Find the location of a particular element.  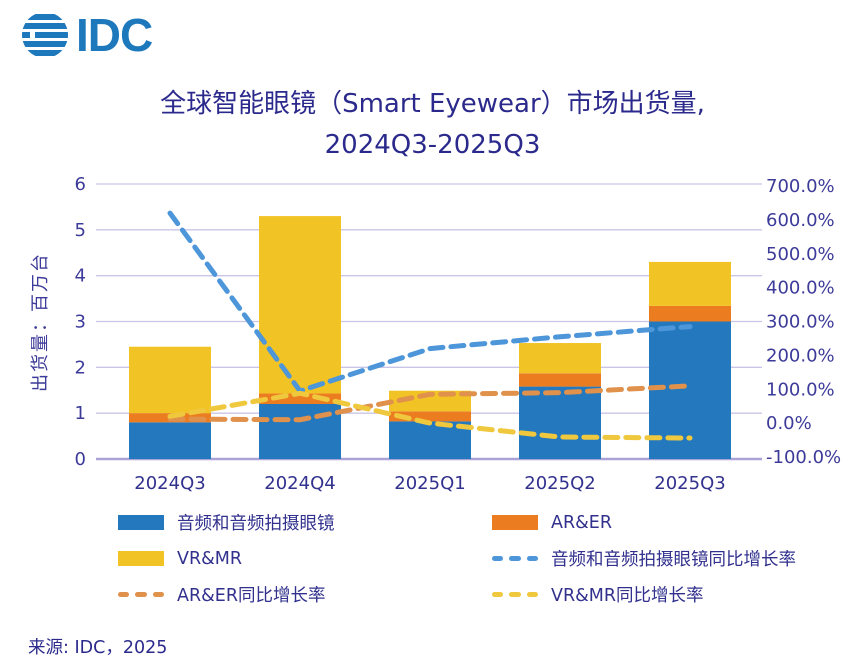

legend-item: 音频和音频拍摄眼镜同比增长率 is located at coordinates (644, 558).